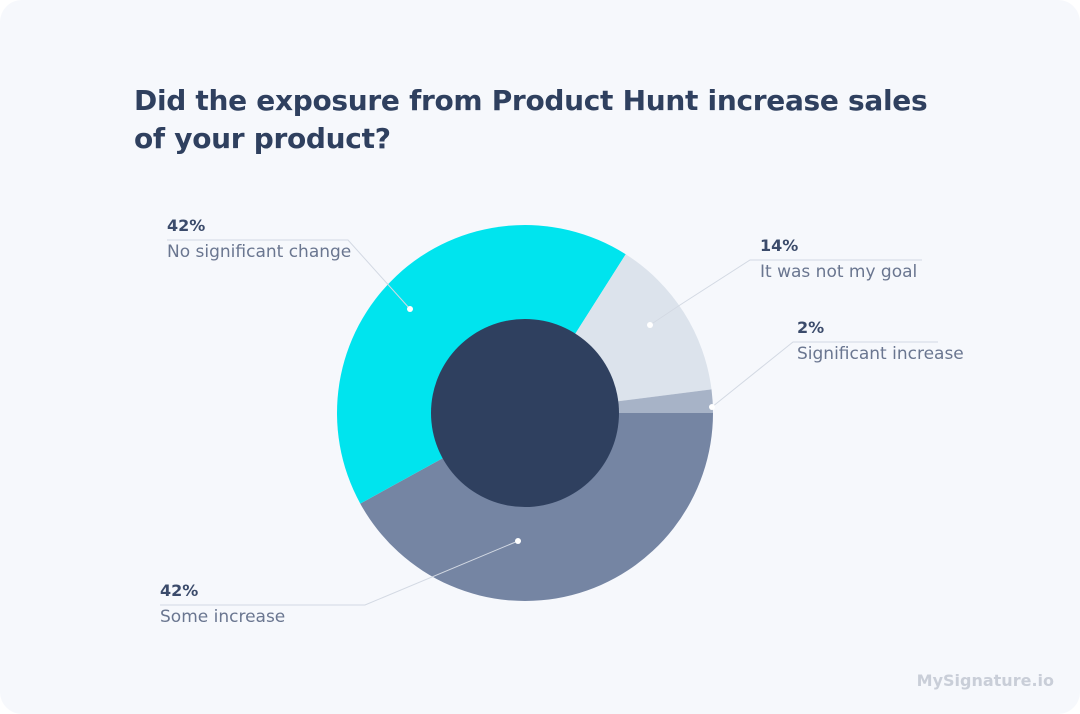  I want to click on label-text: Significant increase, so click(880, 354).